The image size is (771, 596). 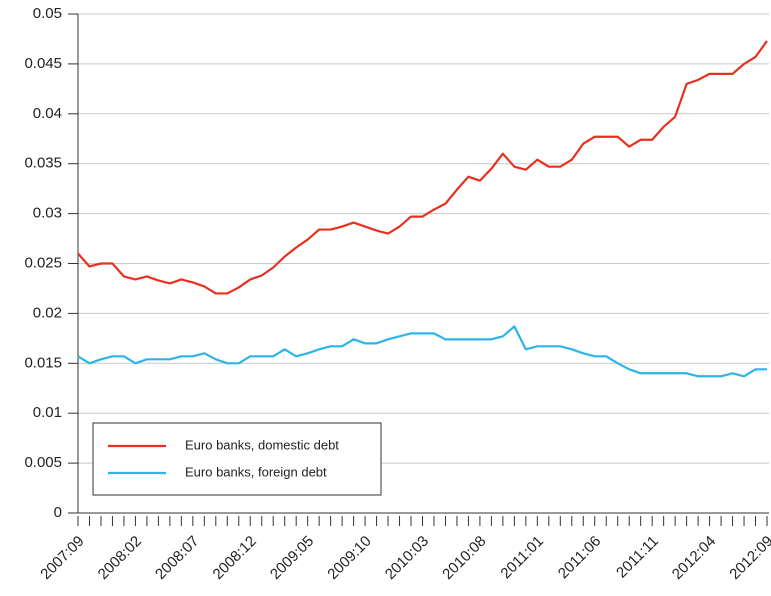 I want to click on legend-box, so click(x=237, y=459).